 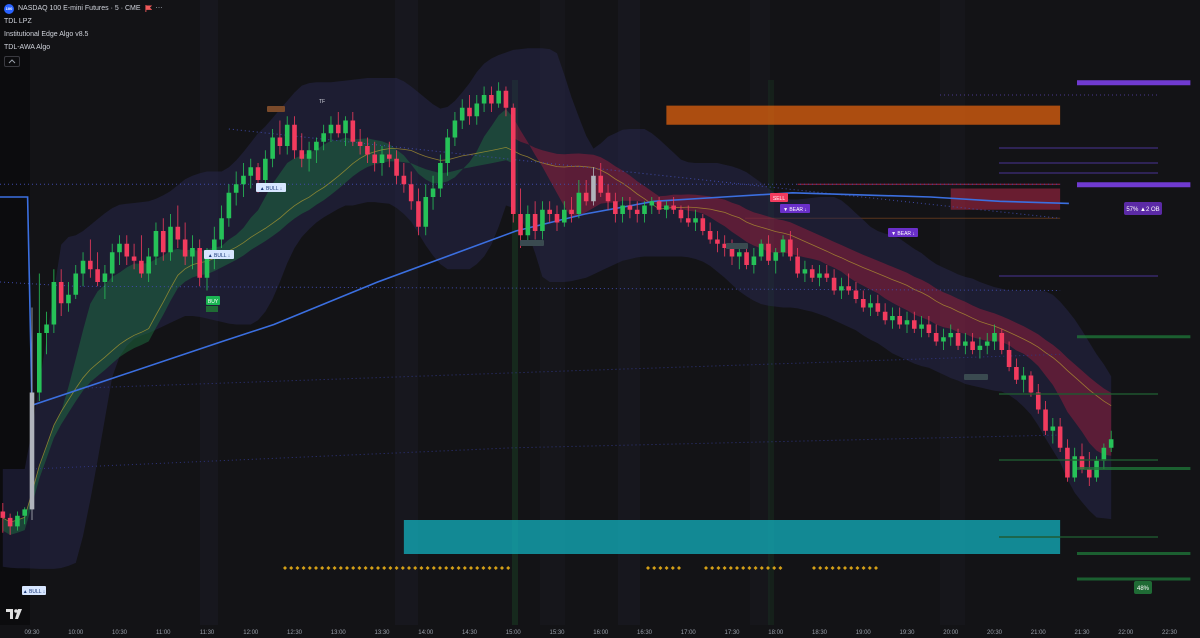 What do you see at coordinates (159, 8) in the screenshot?
I see `more-icon: ⋯` at bounding box center [159, 8].